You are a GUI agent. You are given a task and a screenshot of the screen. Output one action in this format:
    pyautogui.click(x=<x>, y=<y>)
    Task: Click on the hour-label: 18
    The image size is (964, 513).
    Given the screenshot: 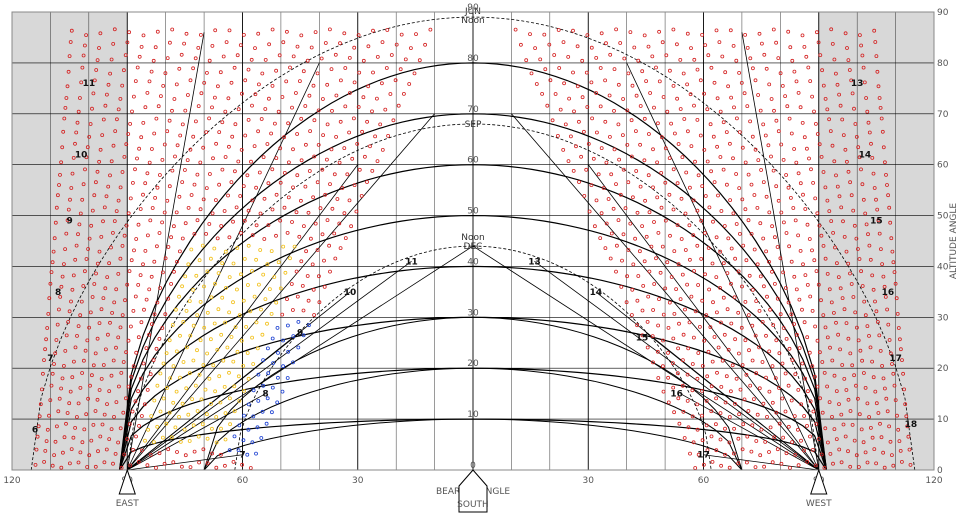 What is the action you would take?
    pyautogui.click(x=911, y=425)
    